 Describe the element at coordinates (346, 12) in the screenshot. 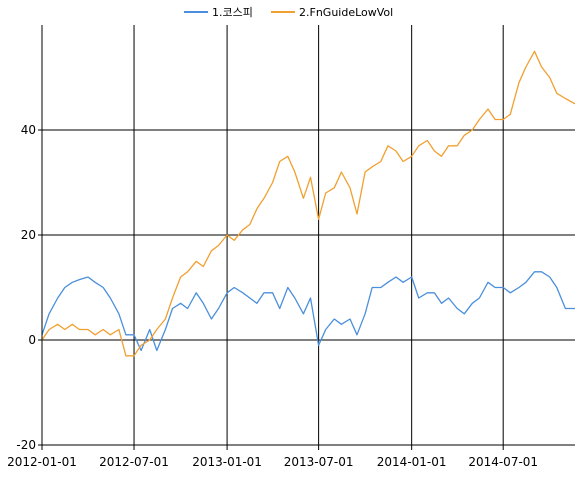

I see `legend-label-fnguide-lowvol: 2.FnGuideLowVol` at that location.